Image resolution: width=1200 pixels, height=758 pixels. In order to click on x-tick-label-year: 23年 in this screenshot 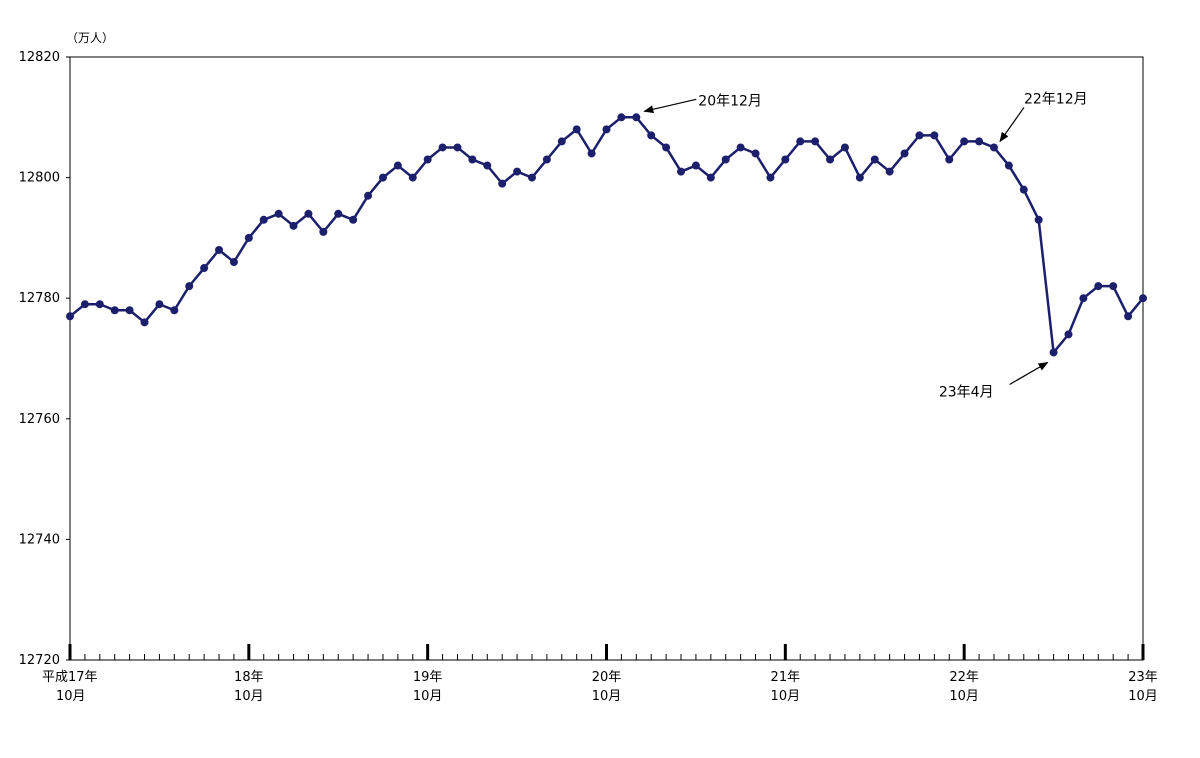, I will do `click(1143, 677)`.